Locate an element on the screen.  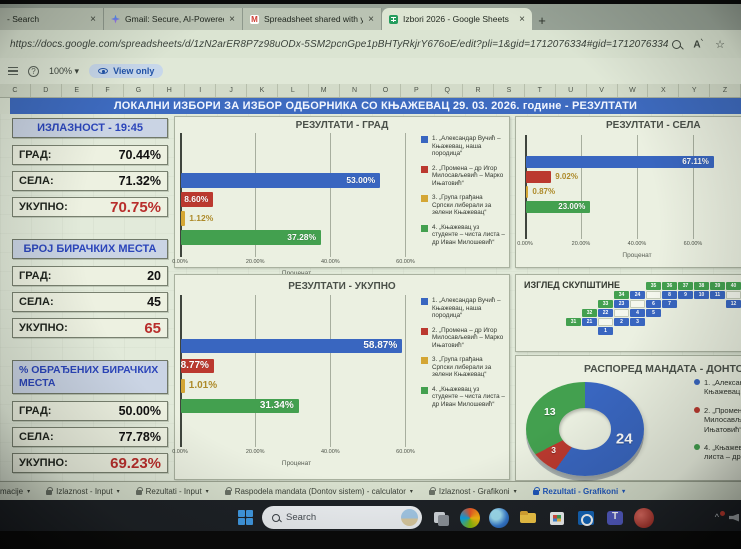
view-only-chip: View only is located at coordinates (126, 71).